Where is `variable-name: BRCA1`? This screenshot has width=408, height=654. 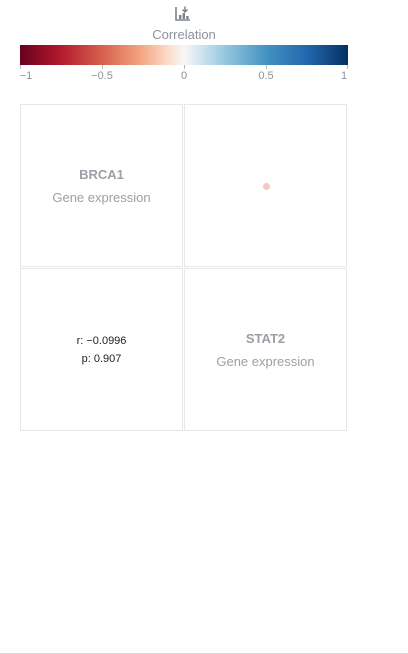 variable-name: BRCA1 is located at coordinates (101, 174).